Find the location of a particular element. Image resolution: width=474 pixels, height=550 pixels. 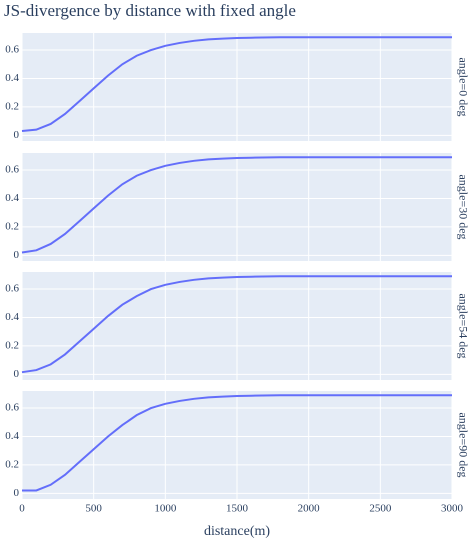

facet-label: angle=0 deg is located at coordinates (463, 86).